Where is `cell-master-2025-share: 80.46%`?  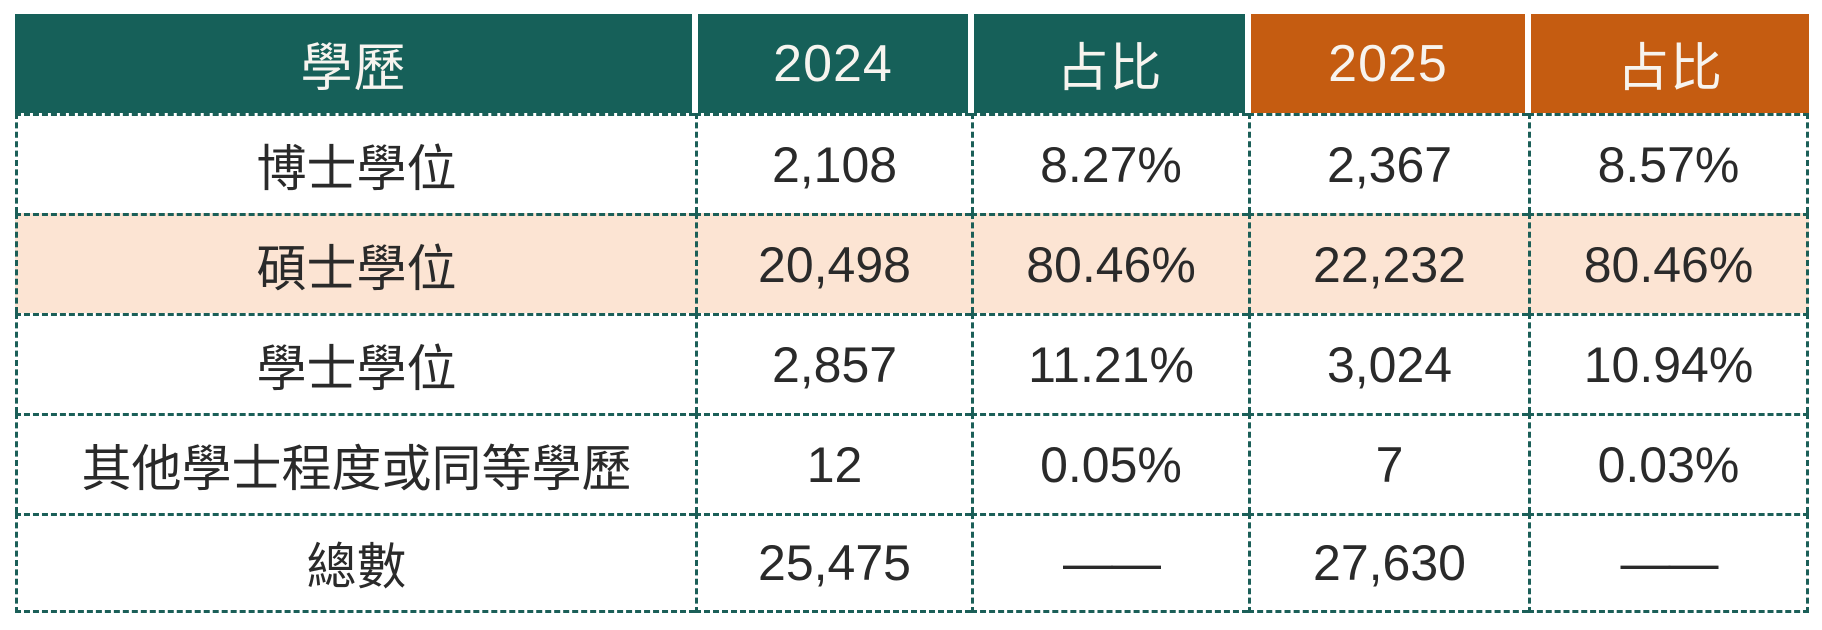 cell-master-2025-share: 80.46% is located at coordinates (1668, 263).